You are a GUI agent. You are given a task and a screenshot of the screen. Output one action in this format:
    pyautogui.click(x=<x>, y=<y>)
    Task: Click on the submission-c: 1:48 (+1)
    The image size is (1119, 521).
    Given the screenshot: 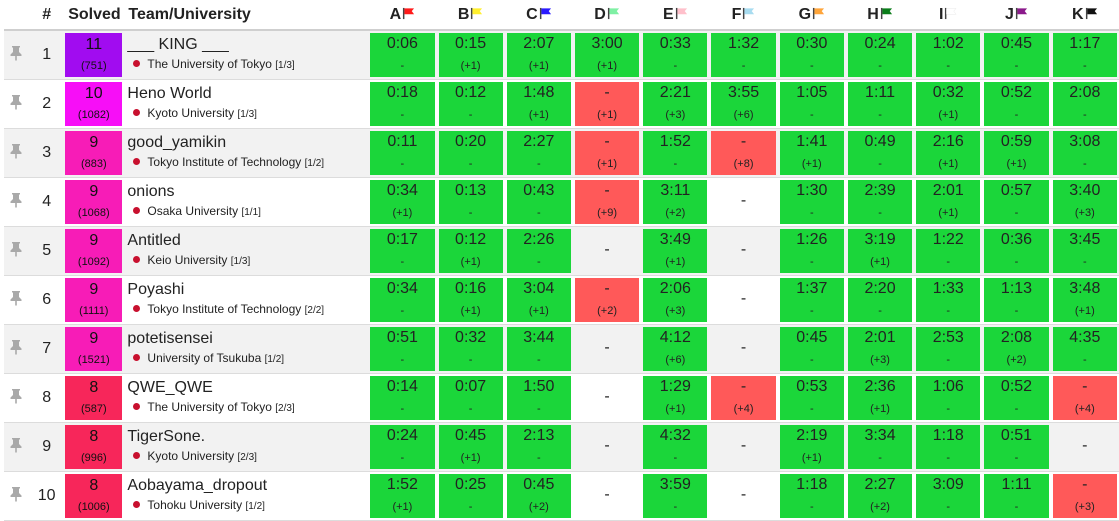 What is the action you would take?
    pyautogui.click(x=538, y=104)
    